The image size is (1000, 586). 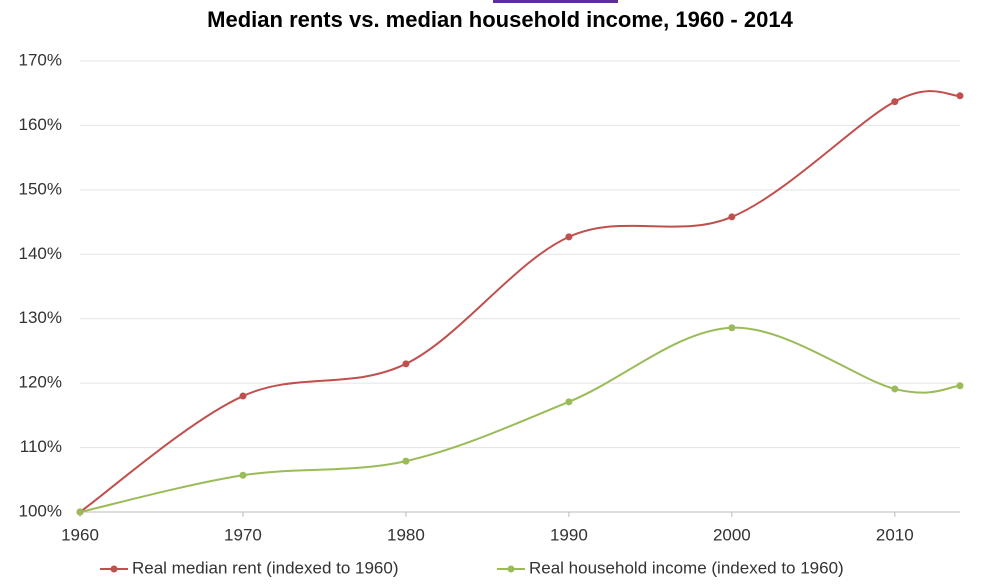 I want to click on y-tick-label: 100%, so click(x=40, y=510).